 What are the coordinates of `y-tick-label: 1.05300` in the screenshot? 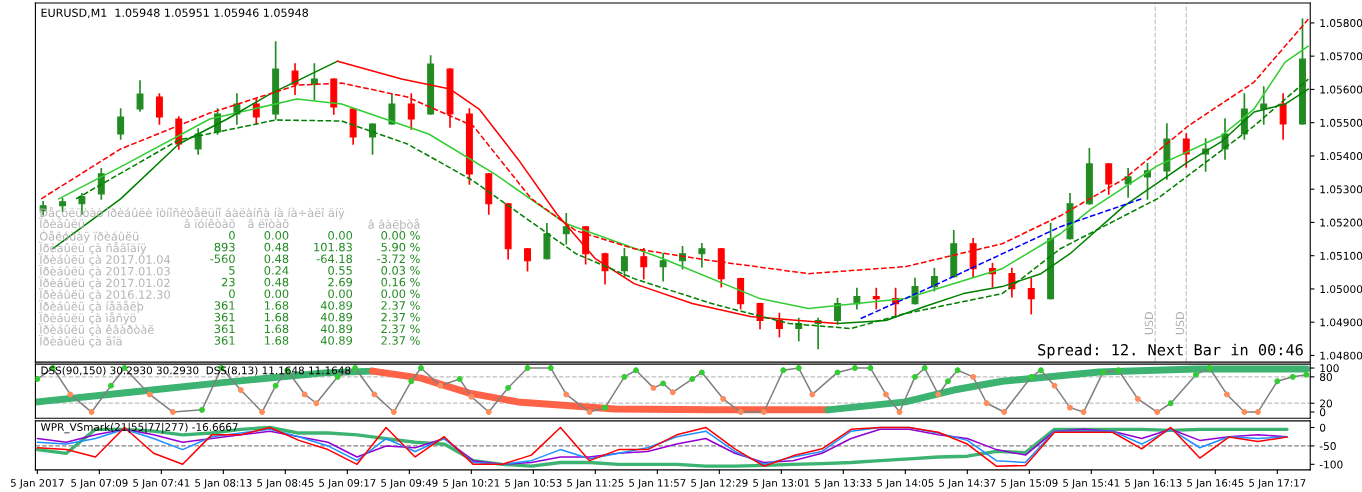 It's located at (1341, 189).